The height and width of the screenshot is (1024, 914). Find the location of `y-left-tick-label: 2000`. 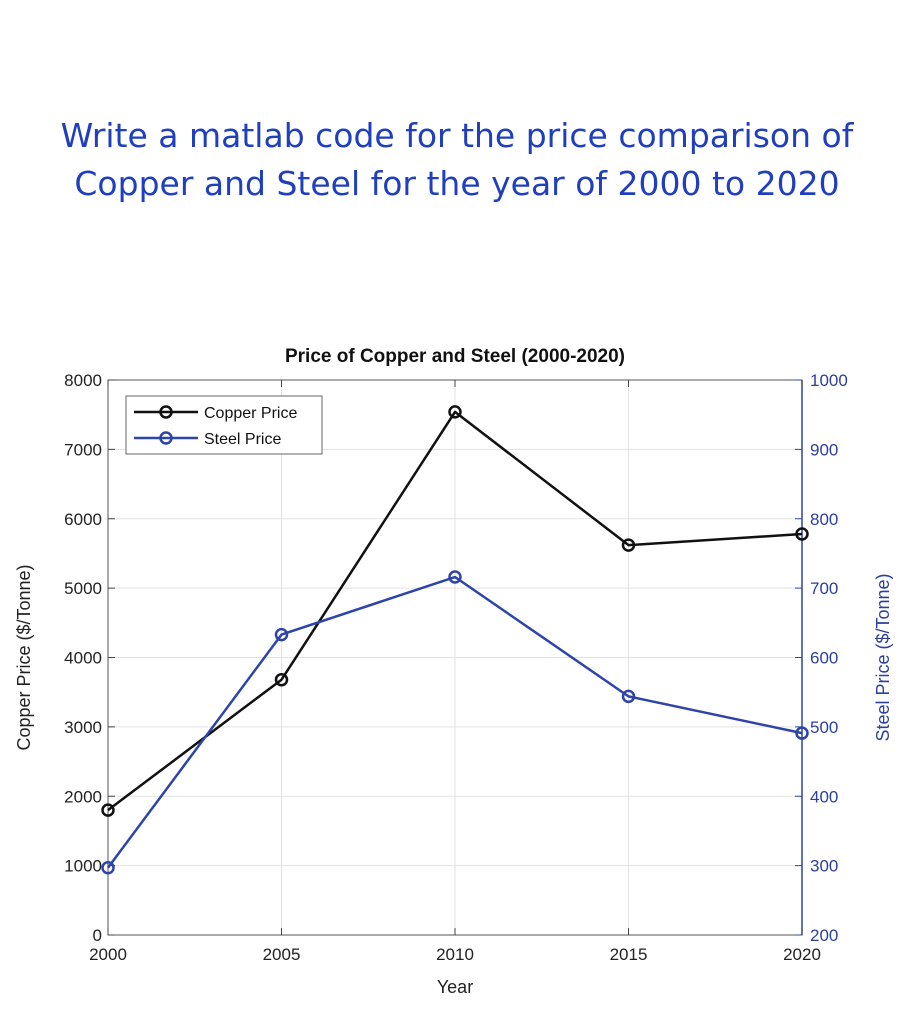

y-left-tick-label: 2000 is located at coordinates (83, 796).